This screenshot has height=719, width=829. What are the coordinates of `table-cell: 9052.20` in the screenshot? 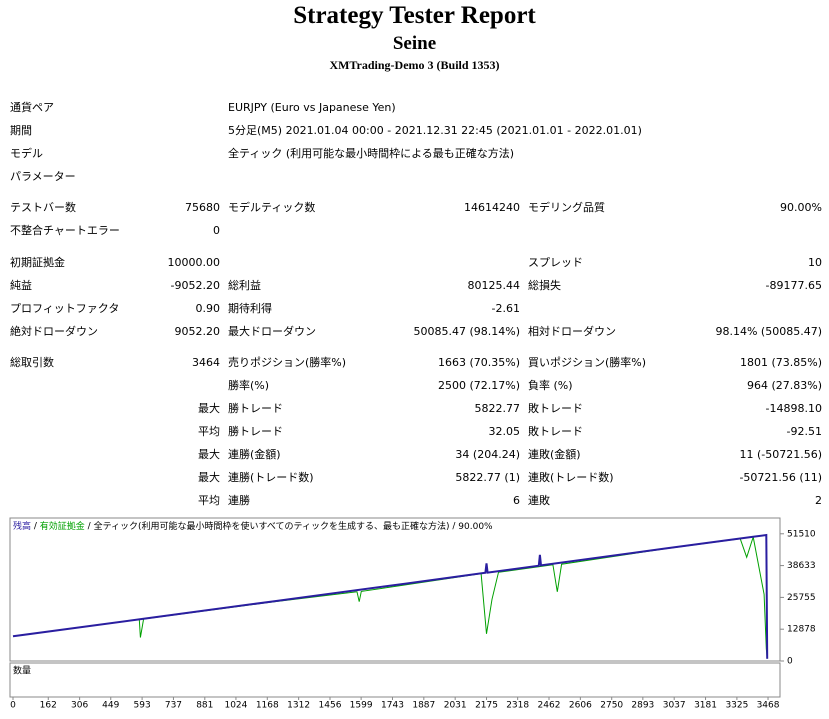 It's located at (197, 331).